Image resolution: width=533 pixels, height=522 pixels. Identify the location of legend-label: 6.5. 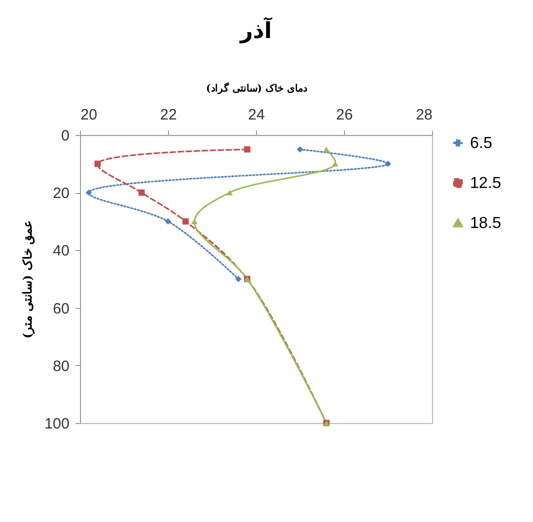
(481, 143).